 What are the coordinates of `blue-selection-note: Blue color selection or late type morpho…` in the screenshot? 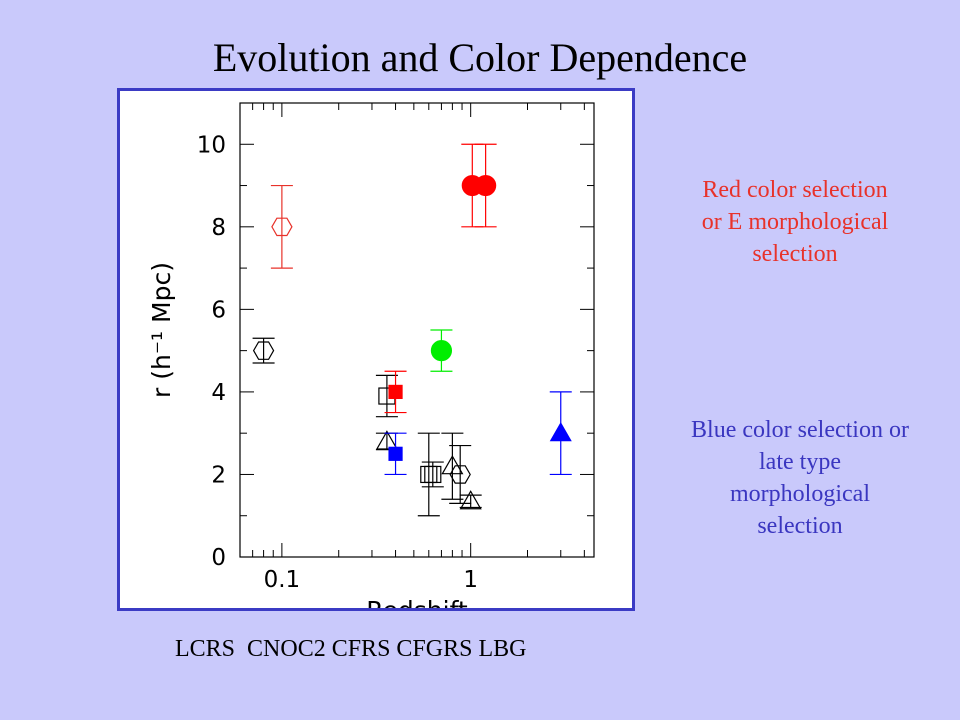 It's located at (800, 478).